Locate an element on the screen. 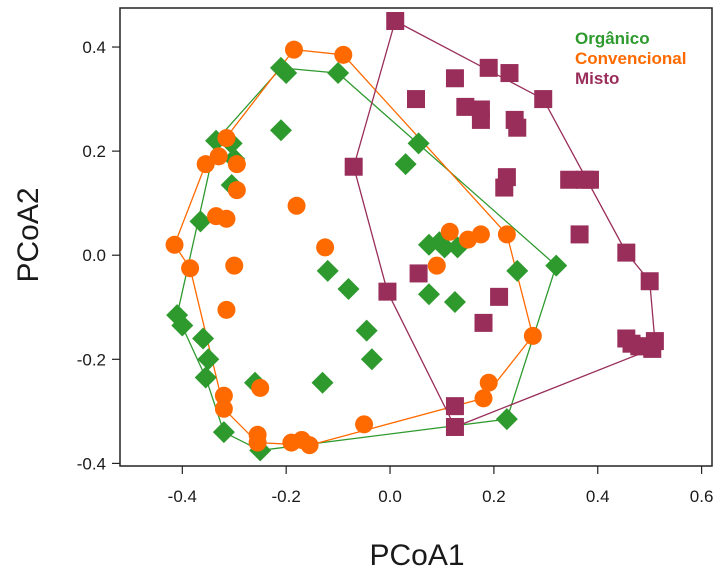 Image resolution: width=720 pixels, height=576 pixels. y-tick-label: 0.4 is located at coordinates (94, 47).